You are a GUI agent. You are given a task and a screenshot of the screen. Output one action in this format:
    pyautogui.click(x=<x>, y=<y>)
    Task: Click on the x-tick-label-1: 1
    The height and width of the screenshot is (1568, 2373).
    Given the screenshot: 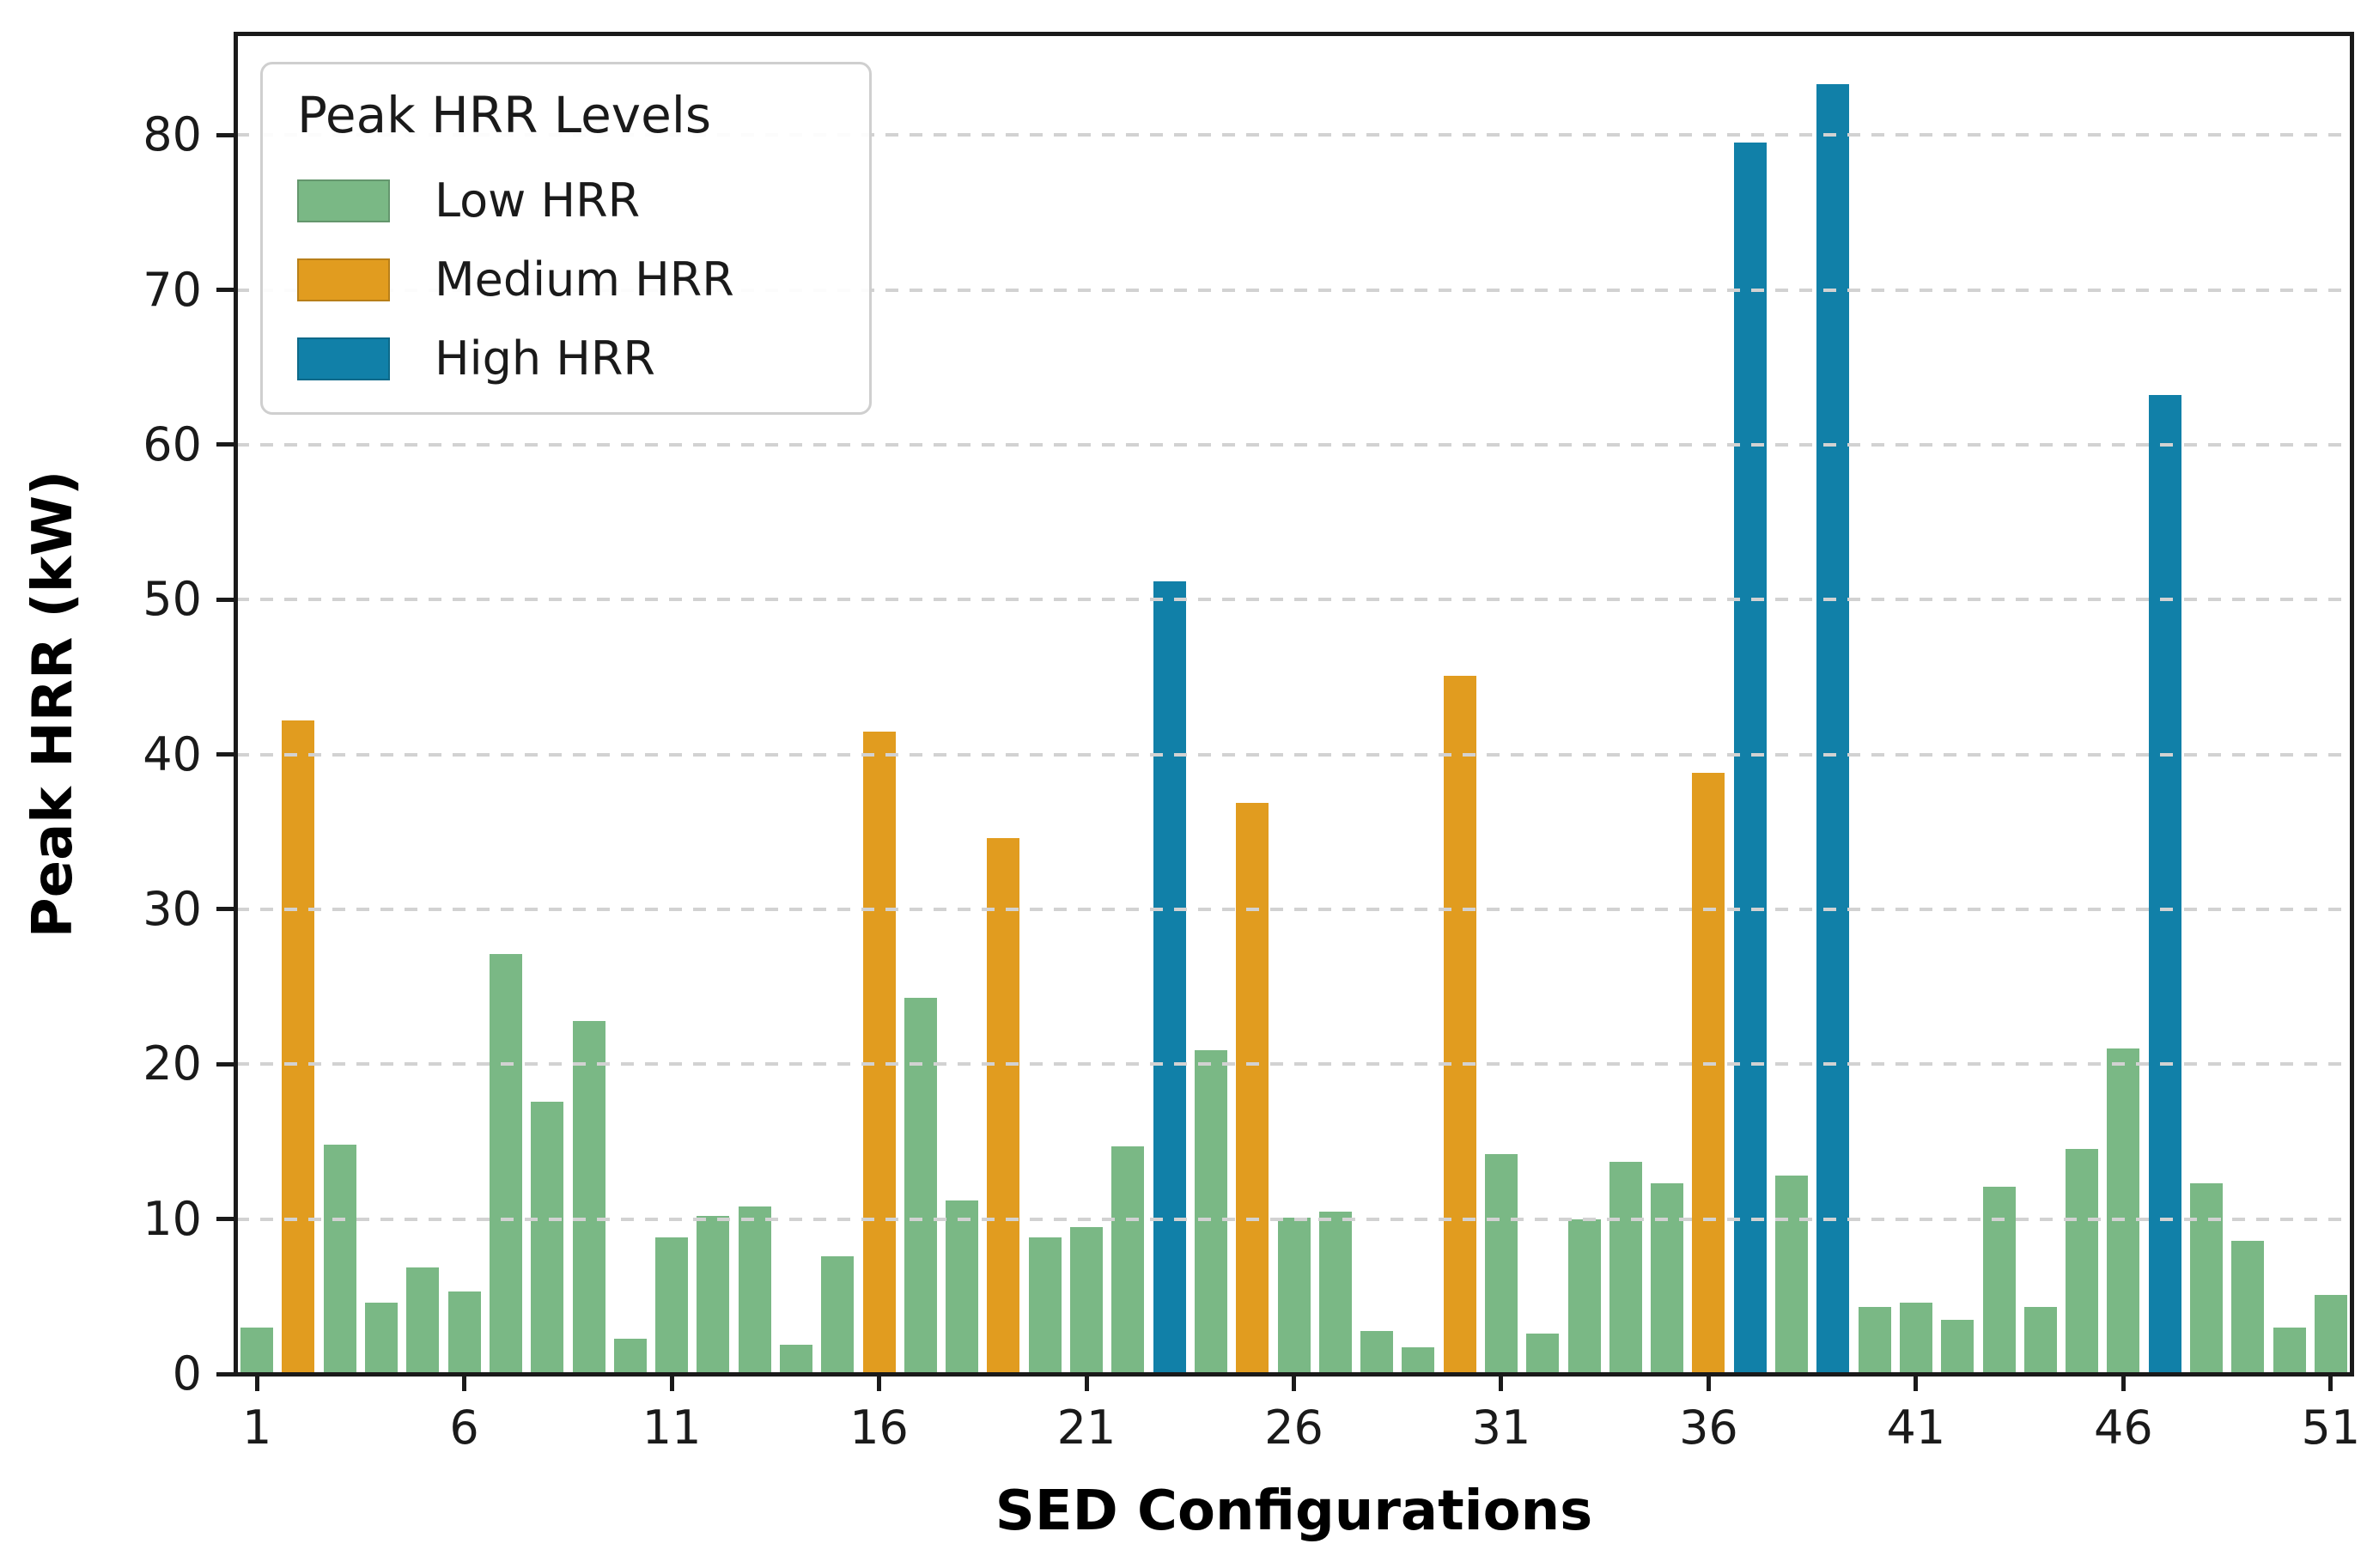 What is the action you would take?
    pyautogui.click(x=256, y=1428)
    